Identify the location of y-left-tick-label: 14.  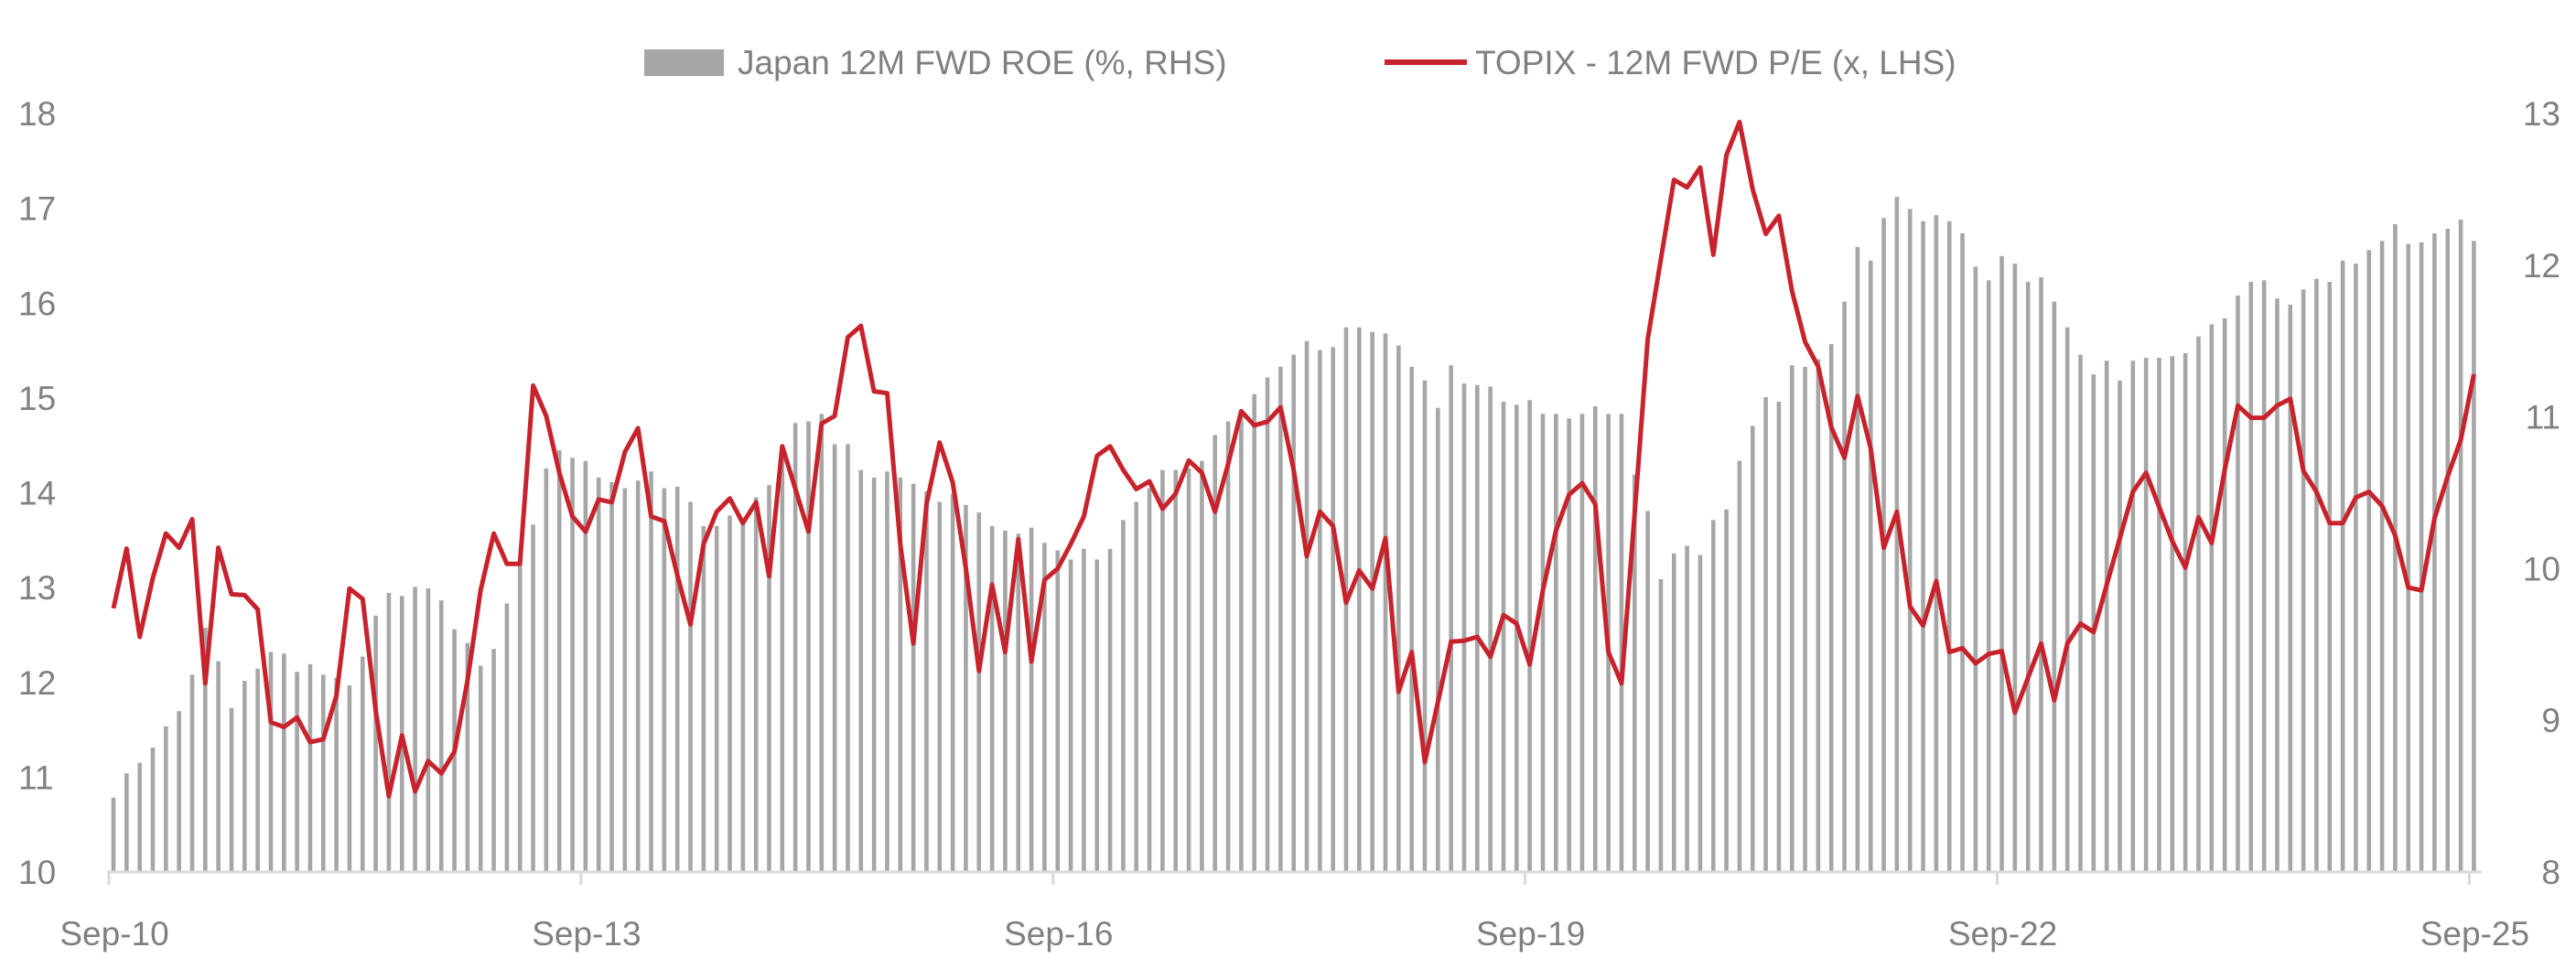
(37, 493).